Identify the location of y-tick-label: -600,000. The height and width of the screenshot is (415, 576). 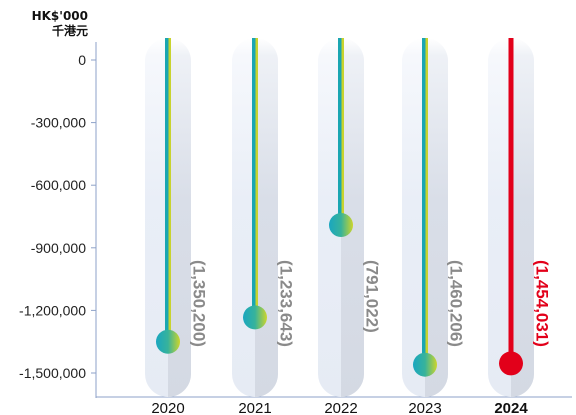
(58, 185).